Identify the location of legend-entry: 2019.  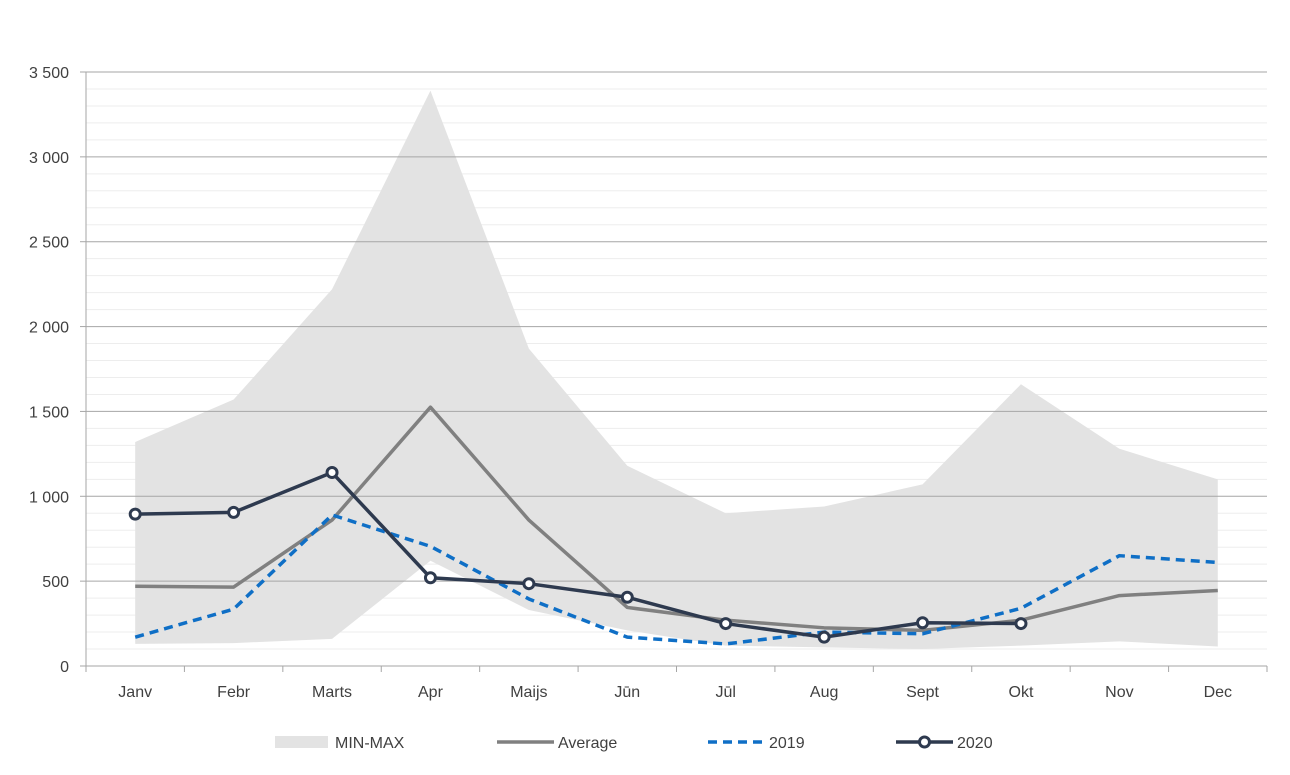
(756, 743).